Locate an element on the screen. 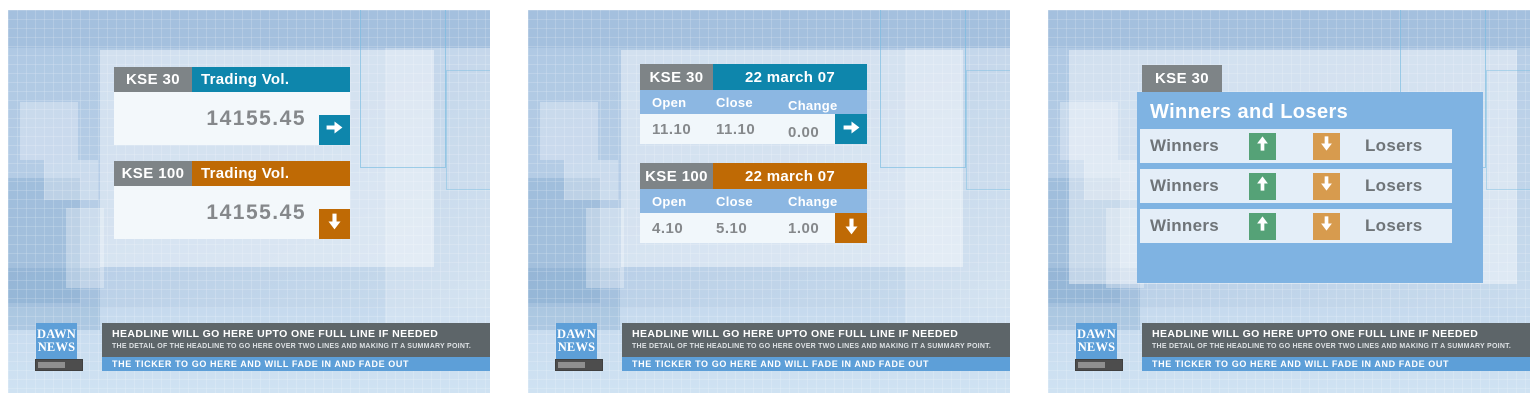 This screenshot has width=1531, height=401. close-value: 11.10 is located at coordinates (736, 129).